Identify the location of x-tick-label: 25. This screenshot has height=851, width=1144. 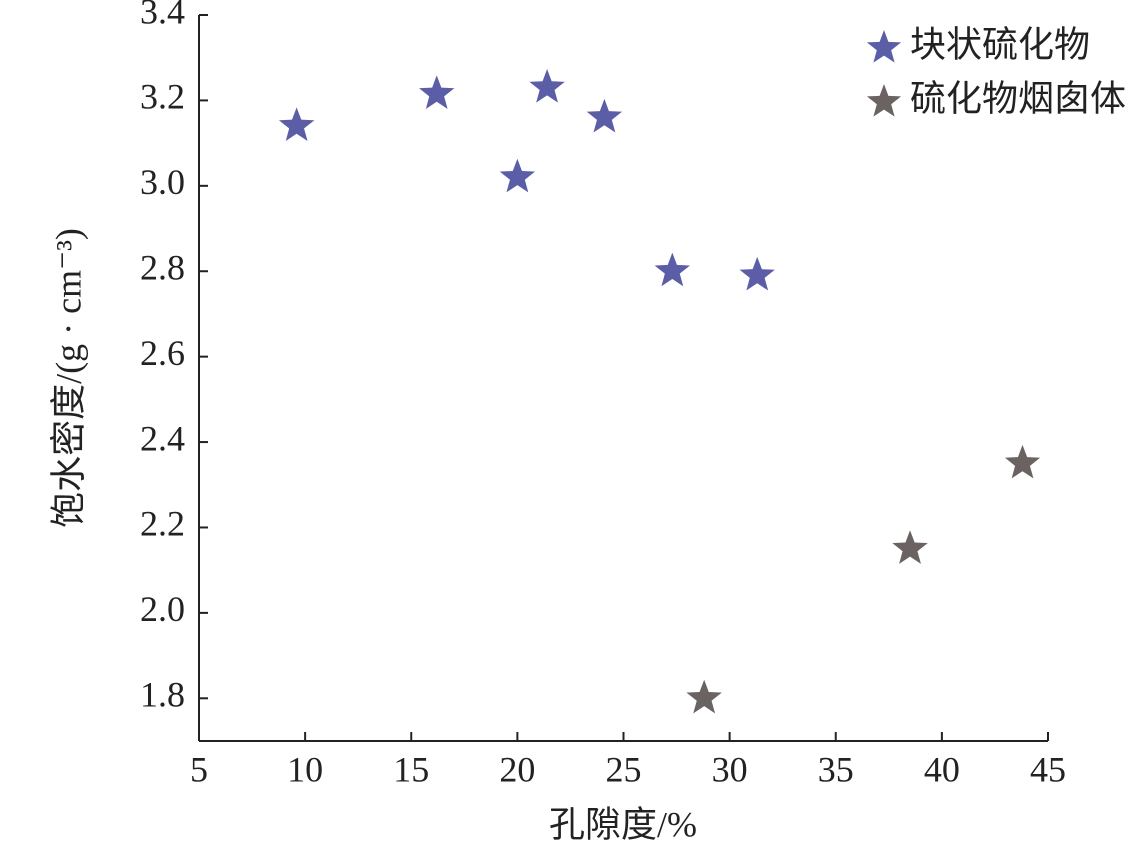
(624, 769).